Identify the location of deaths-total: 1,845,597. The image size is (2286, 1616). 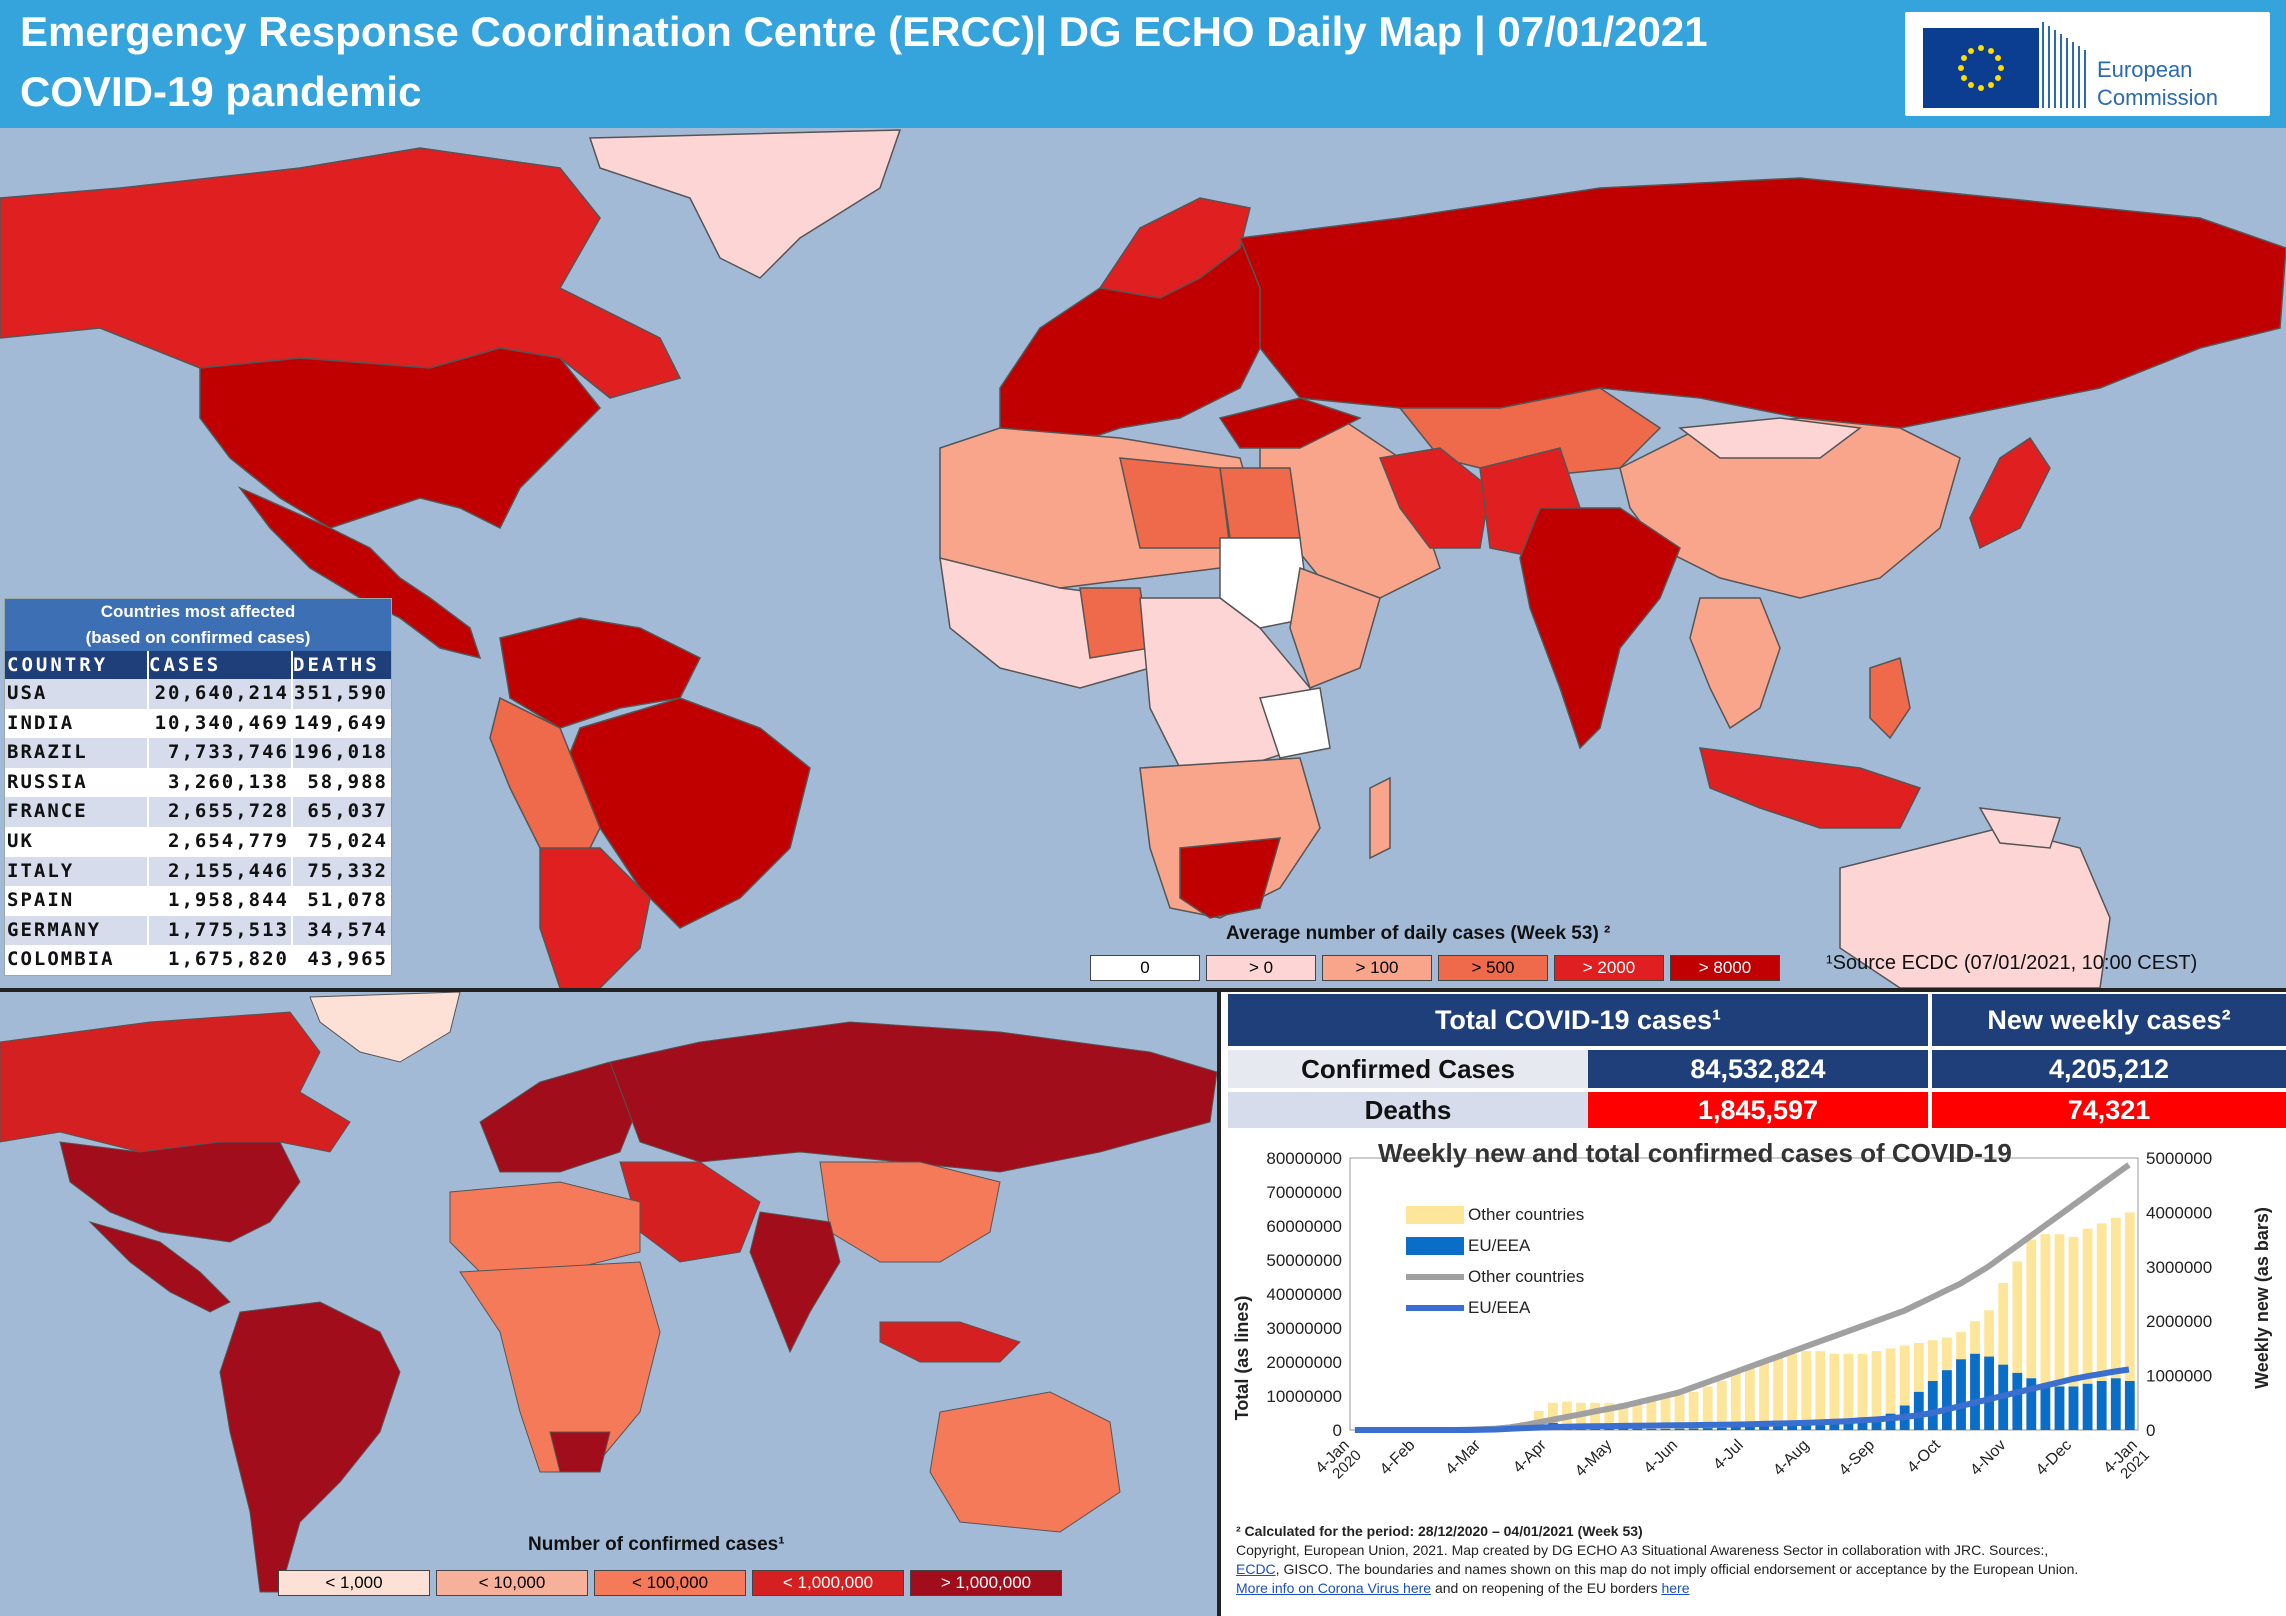
(1758, 1110).